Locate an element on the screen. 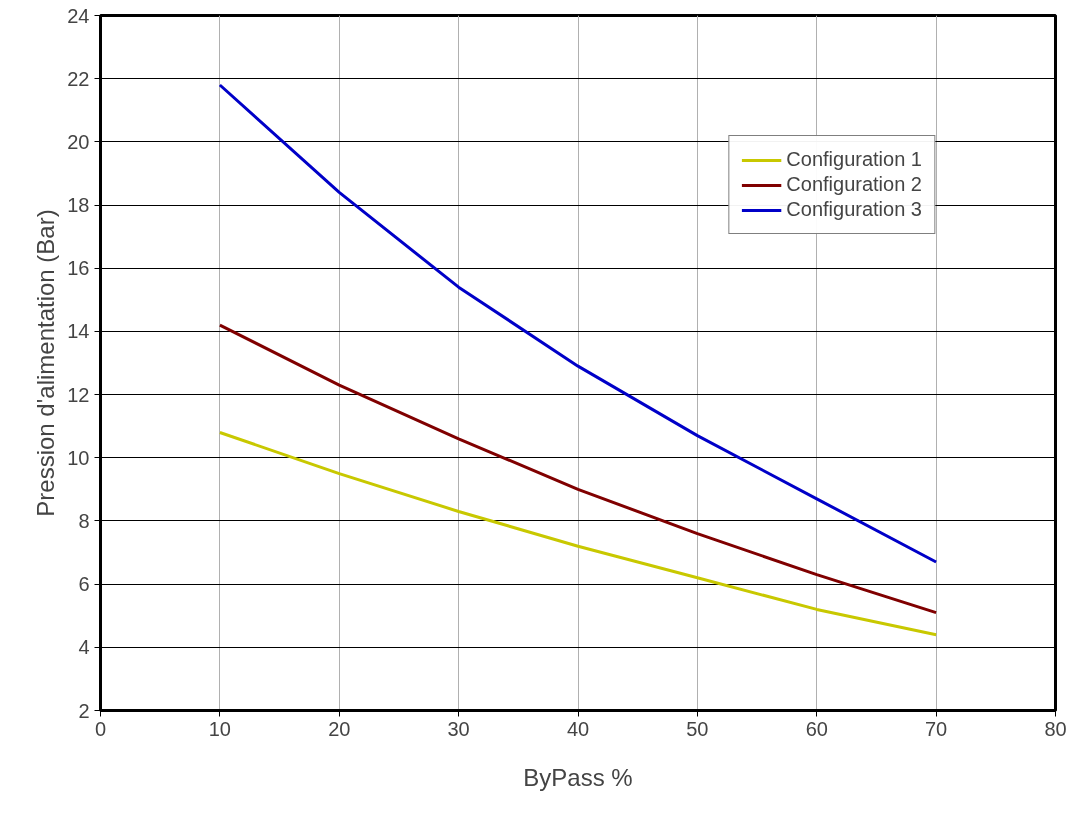 Image resolution: width=1079 pixels, height=814 pixels. x-tick-label: 0 is located at coordinates (100, 728).